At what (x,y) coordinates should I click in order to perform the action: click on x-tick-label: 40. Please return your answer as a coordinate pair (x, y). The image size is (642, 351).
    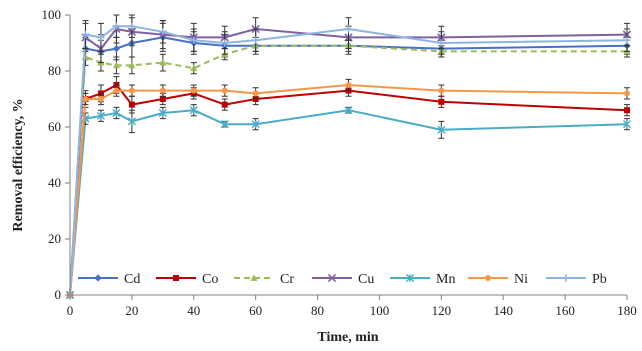
    Looking at the image, I should click on (193, 310).